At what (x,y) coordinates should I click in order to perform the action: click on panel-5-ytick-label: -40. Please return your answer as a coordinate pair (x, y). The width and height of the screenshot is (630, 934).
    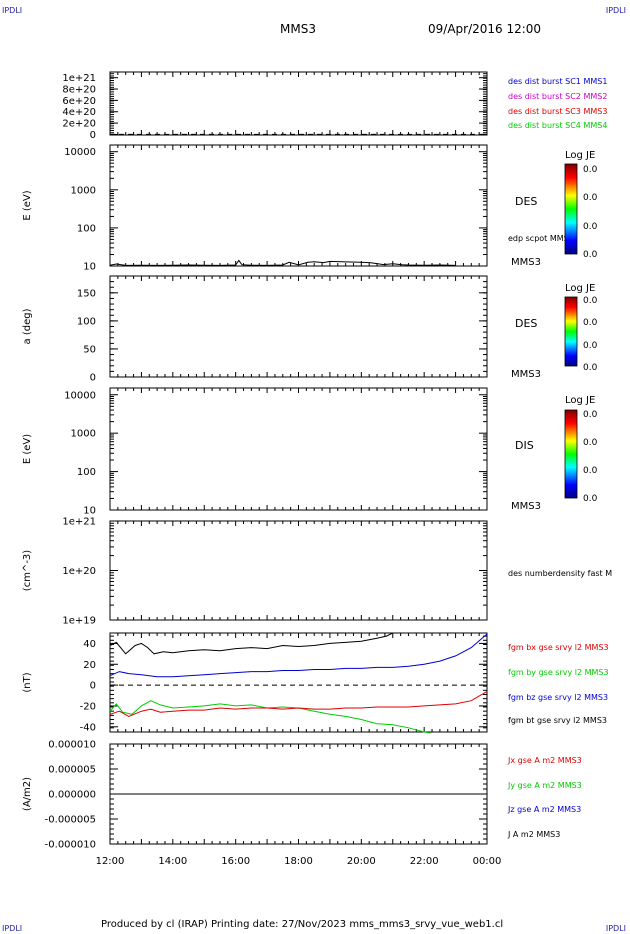
    Looking at the image, I should click on (88, 727).